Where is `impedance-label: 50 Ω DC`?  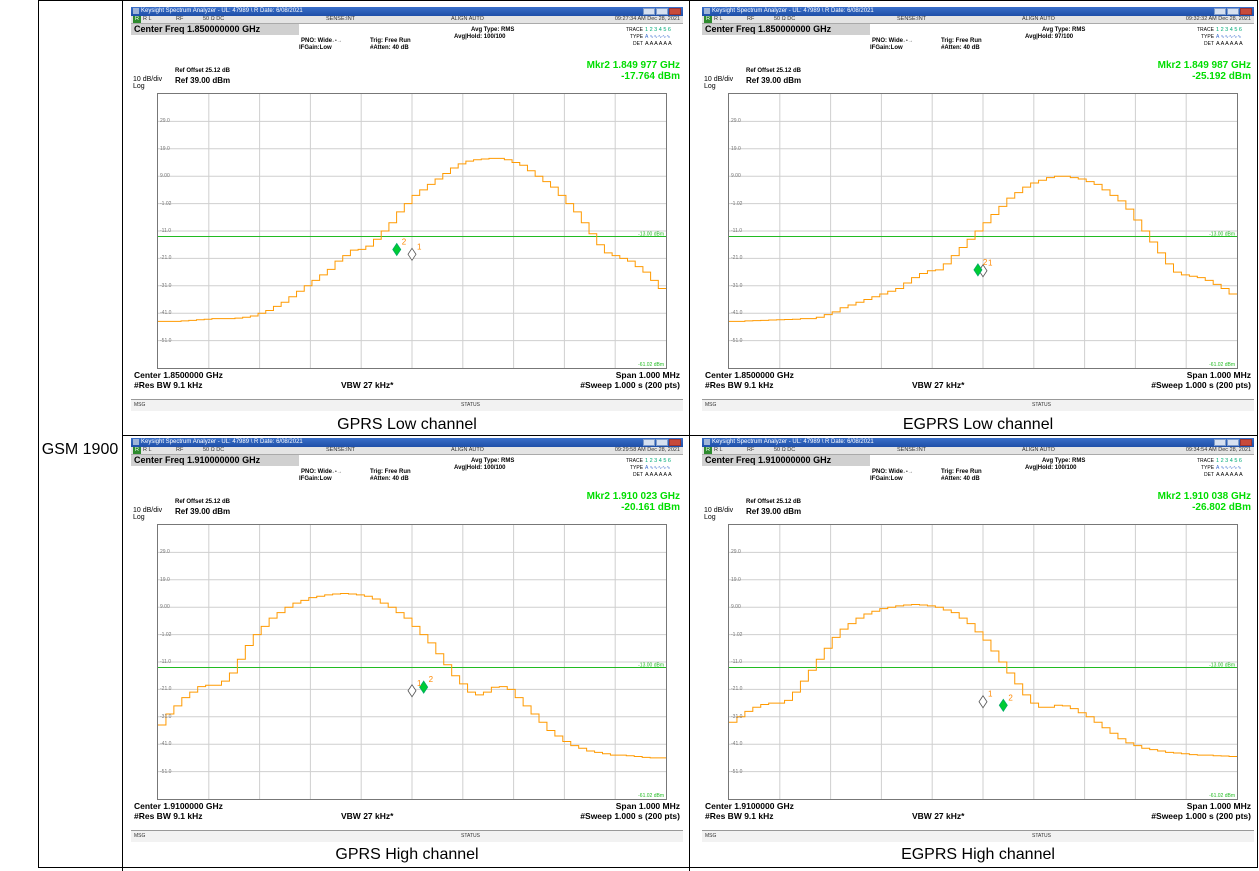
impedance-label: 50 Ω DC is located at coordinates (214, 19).